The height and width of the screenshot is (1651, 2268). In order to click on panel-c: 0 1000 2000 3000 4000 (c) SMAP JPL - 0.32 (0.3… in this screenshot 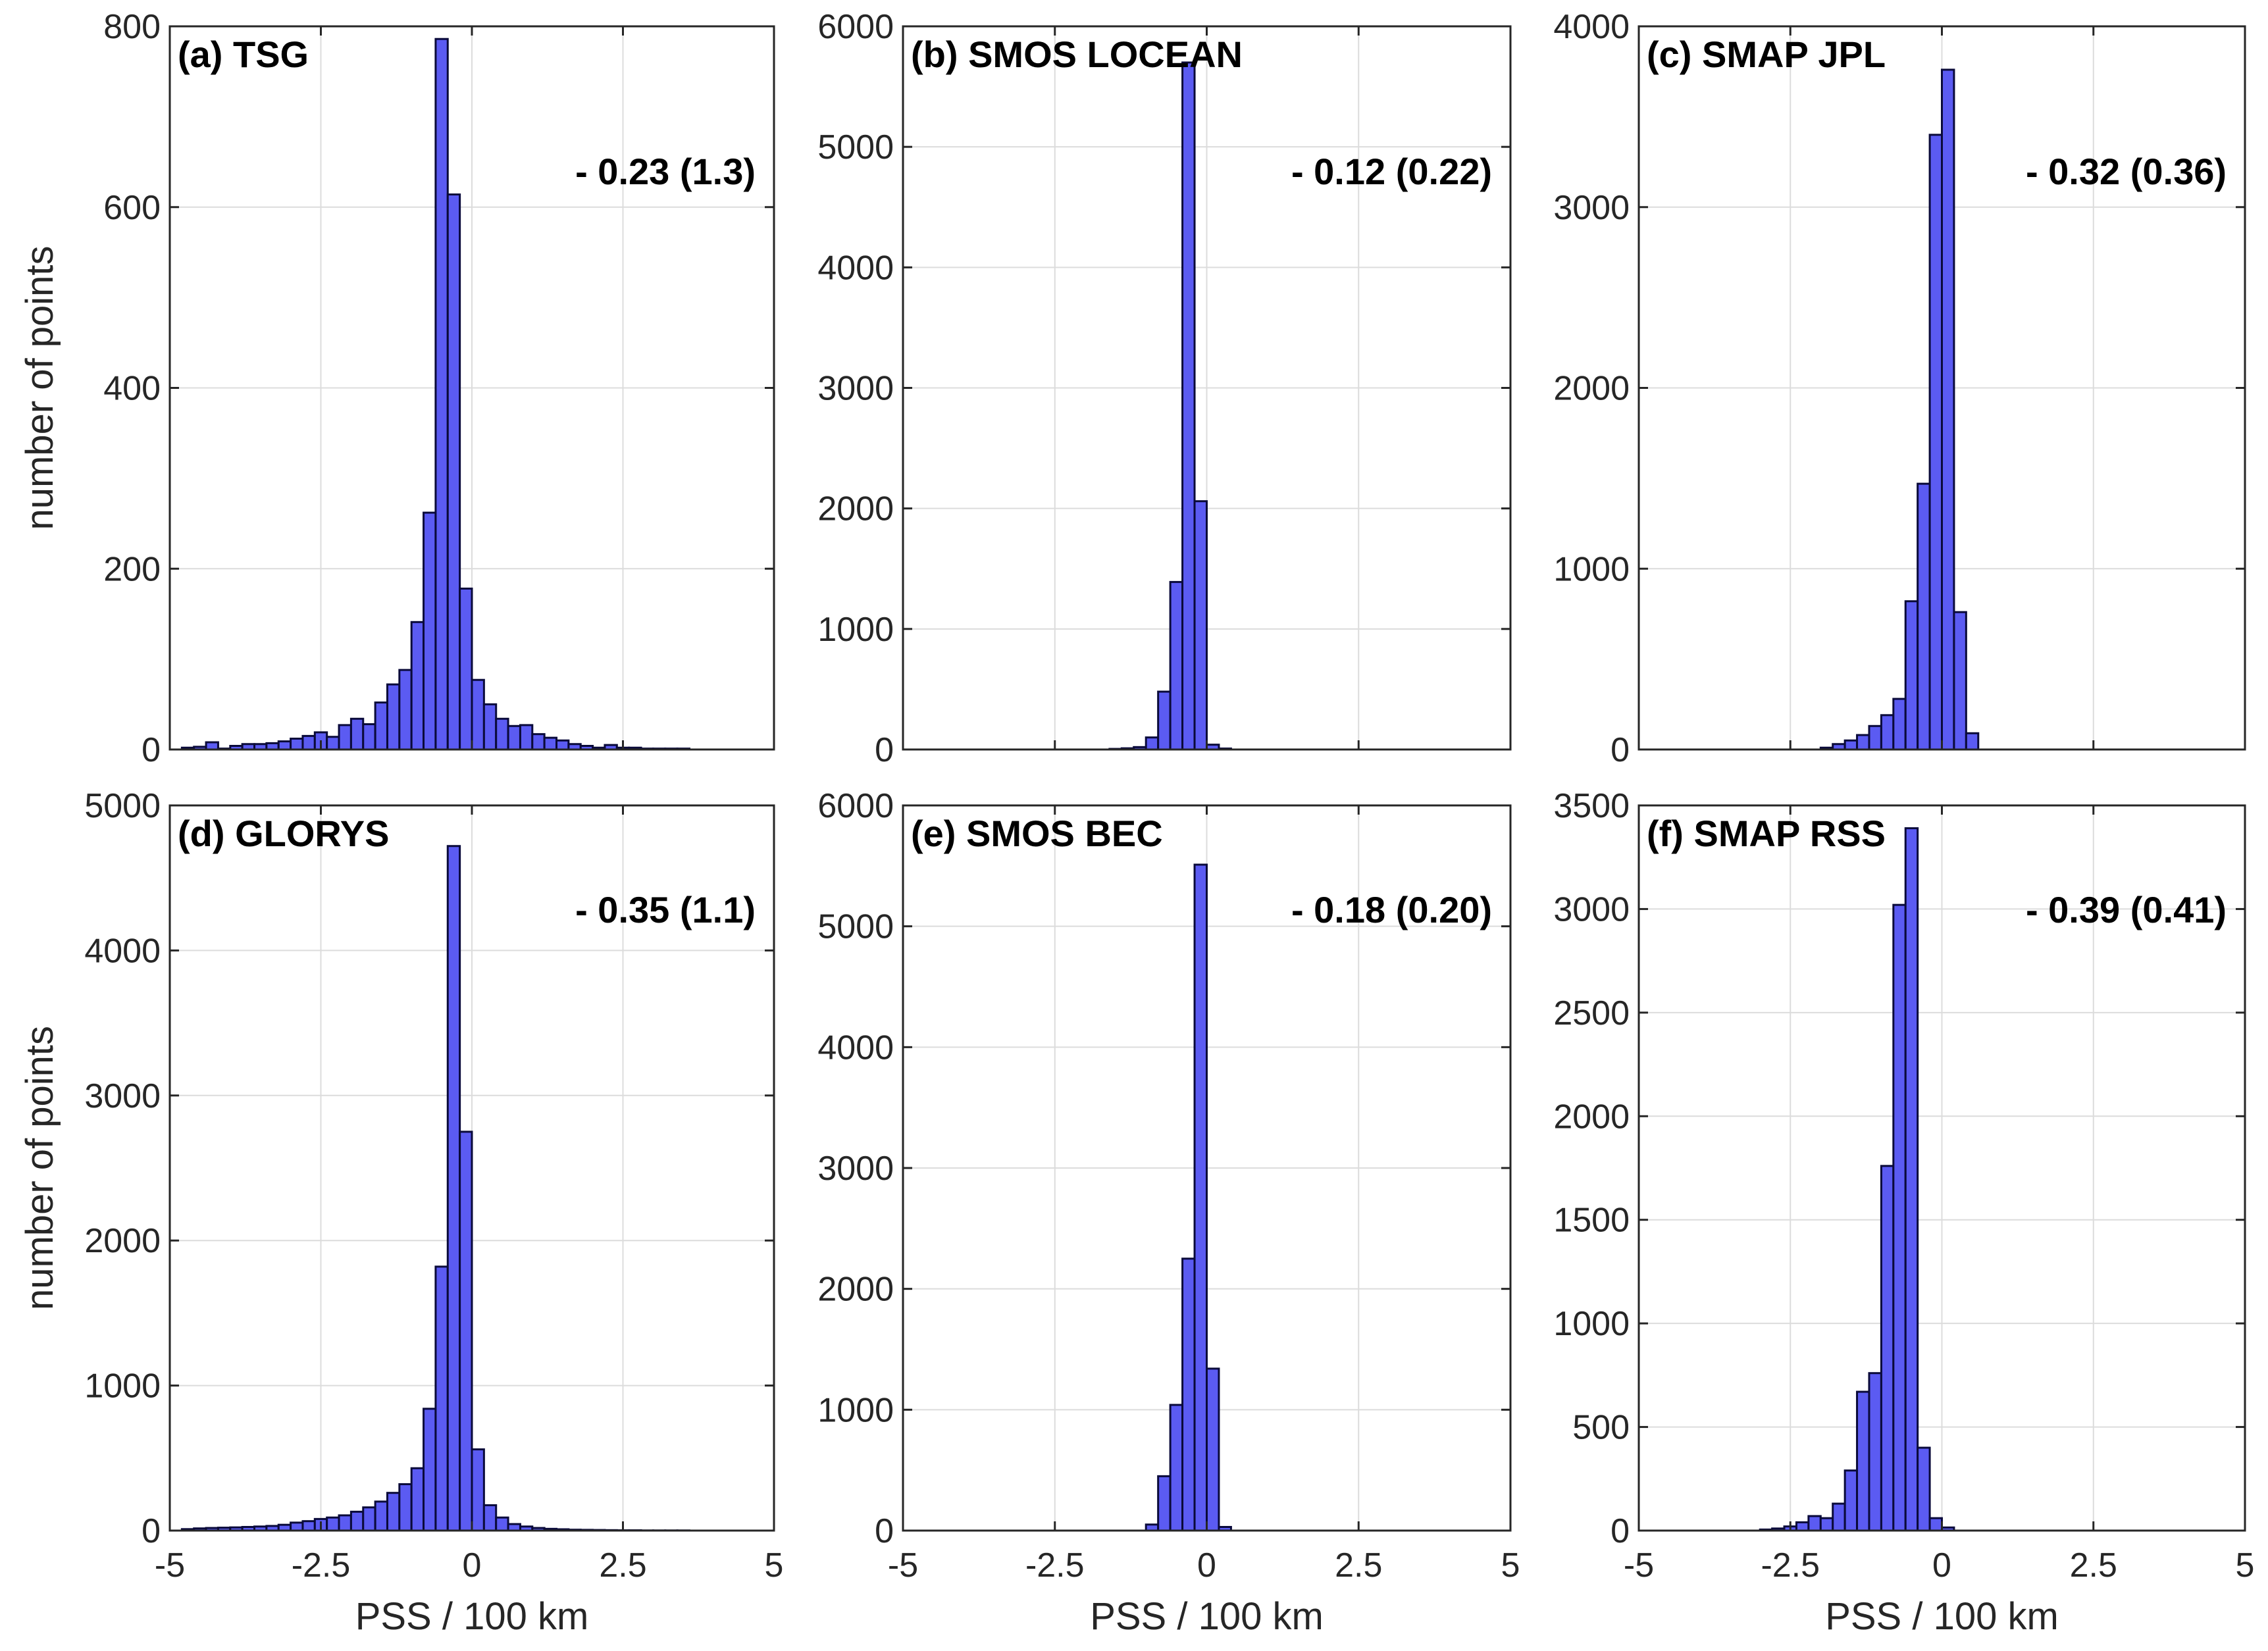, I will do `click(1900, 388)`.